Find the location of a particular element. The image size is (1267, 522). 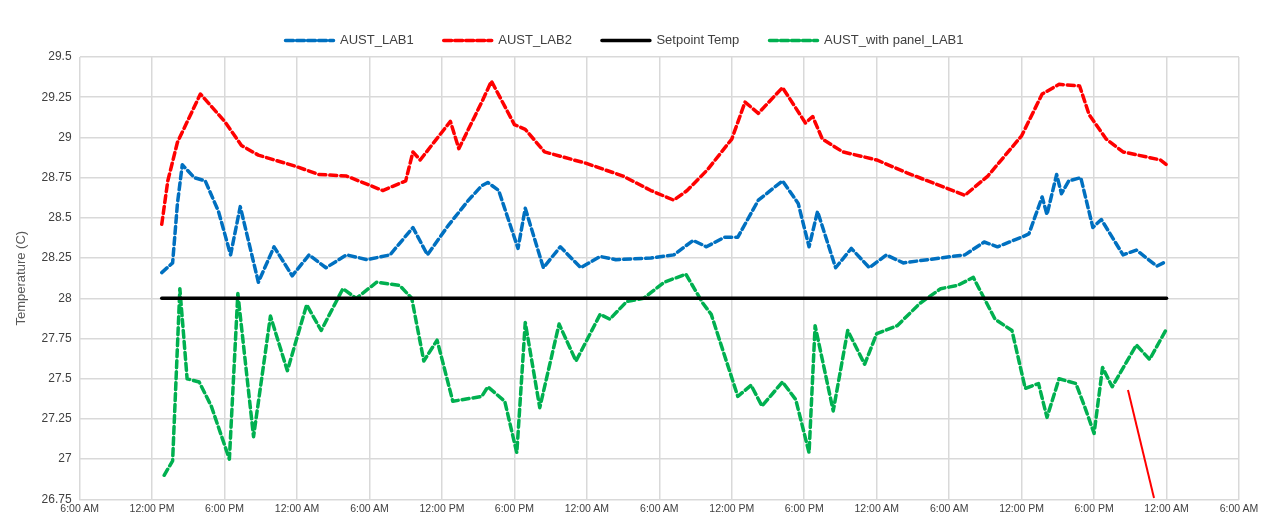

y-tick-label: 27.5 is located at coordinates (60, 378).